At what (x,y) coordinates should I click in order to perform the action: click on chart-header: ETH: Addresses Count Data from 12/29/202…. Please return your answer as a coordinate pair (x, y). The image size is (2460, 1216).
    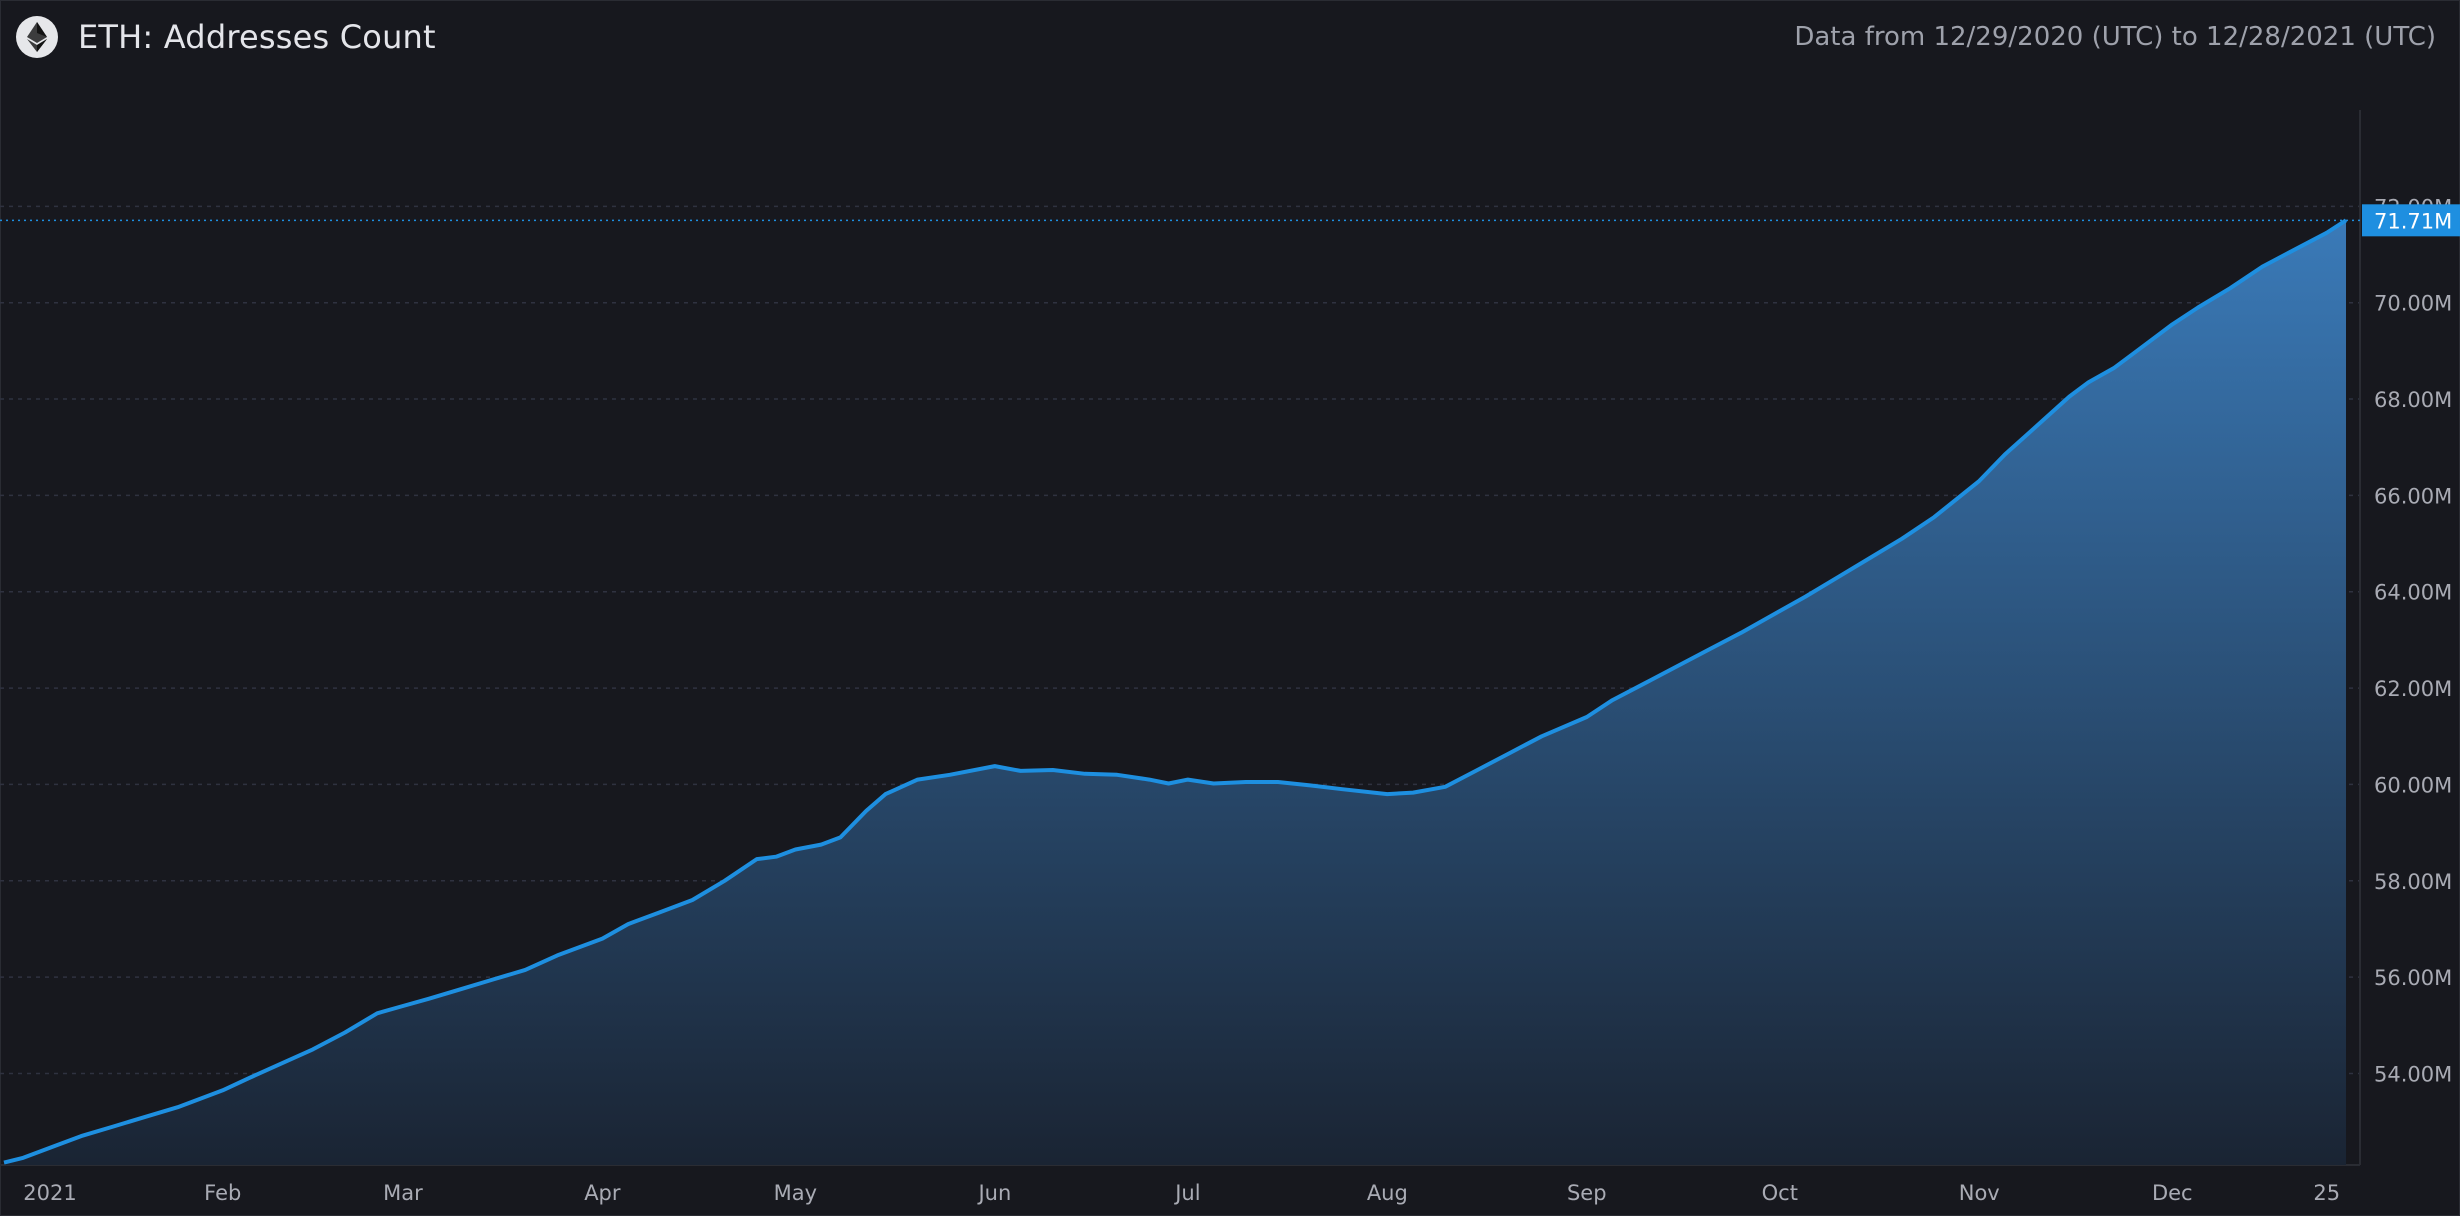
    Looking at the image, I should click on (1230, 40).